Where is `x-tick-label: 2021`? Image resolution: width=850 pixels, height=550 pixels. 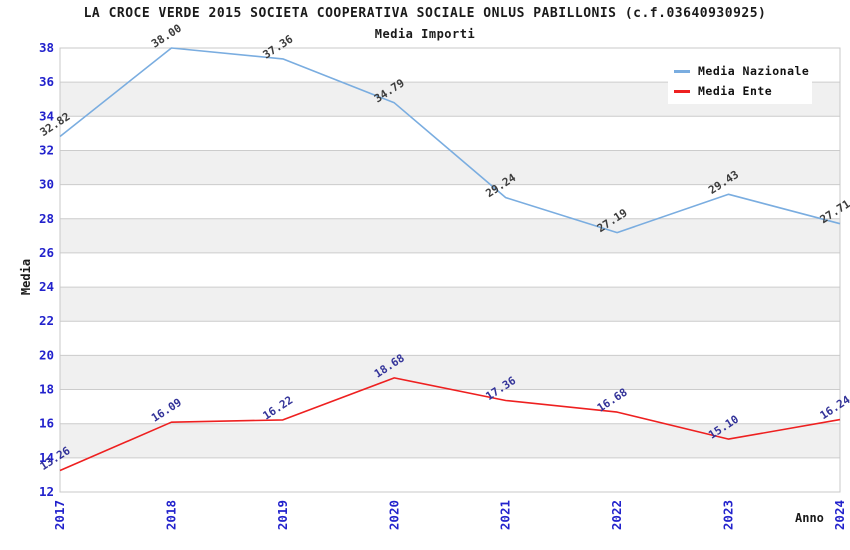
x-tick-label: 2021 is located at coordinates (505, 515).